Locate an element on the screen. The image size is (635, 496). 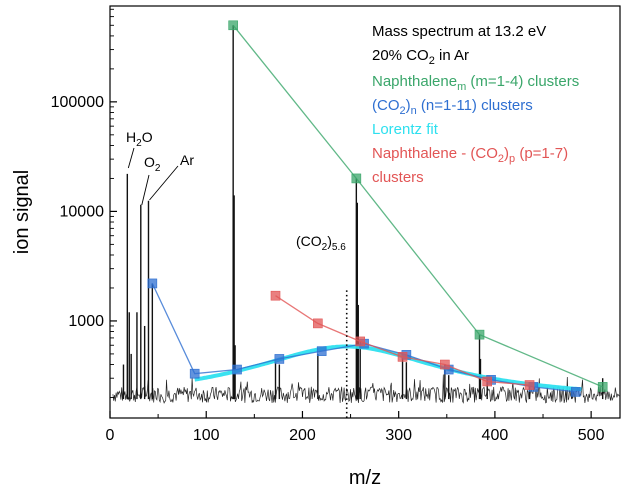
legend-entry: 20% CO2 in Ar is located at coordinates (420, 57).